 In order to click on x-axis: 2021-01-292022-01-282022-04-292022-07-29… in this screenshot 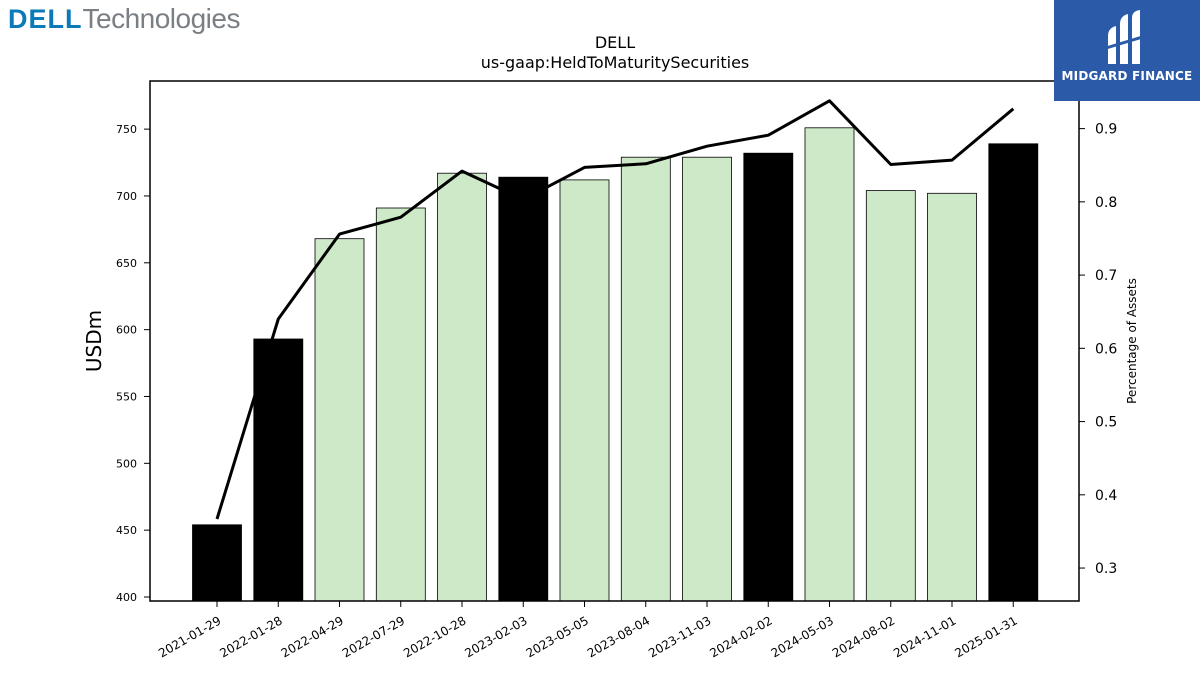, I will do `click(588, 630)`.